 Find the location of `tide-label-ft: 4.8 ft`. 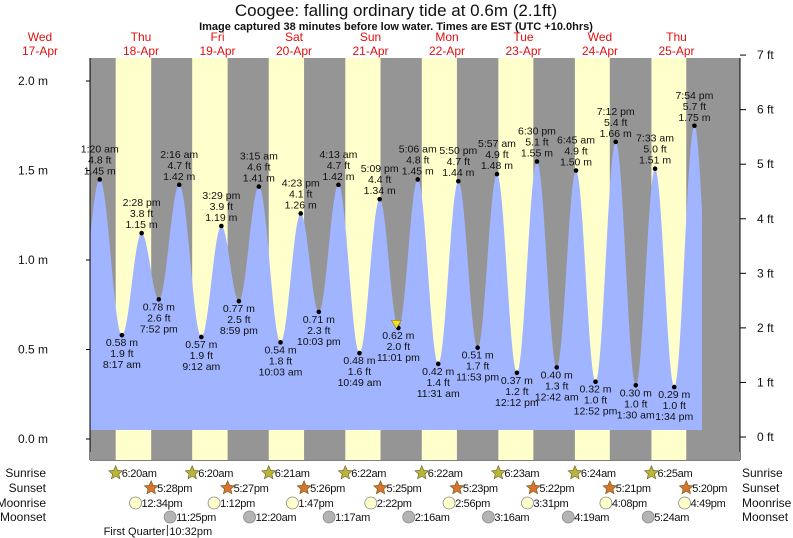

tide-label-ft: 4.8 ft is located at coordinates (417, 160).